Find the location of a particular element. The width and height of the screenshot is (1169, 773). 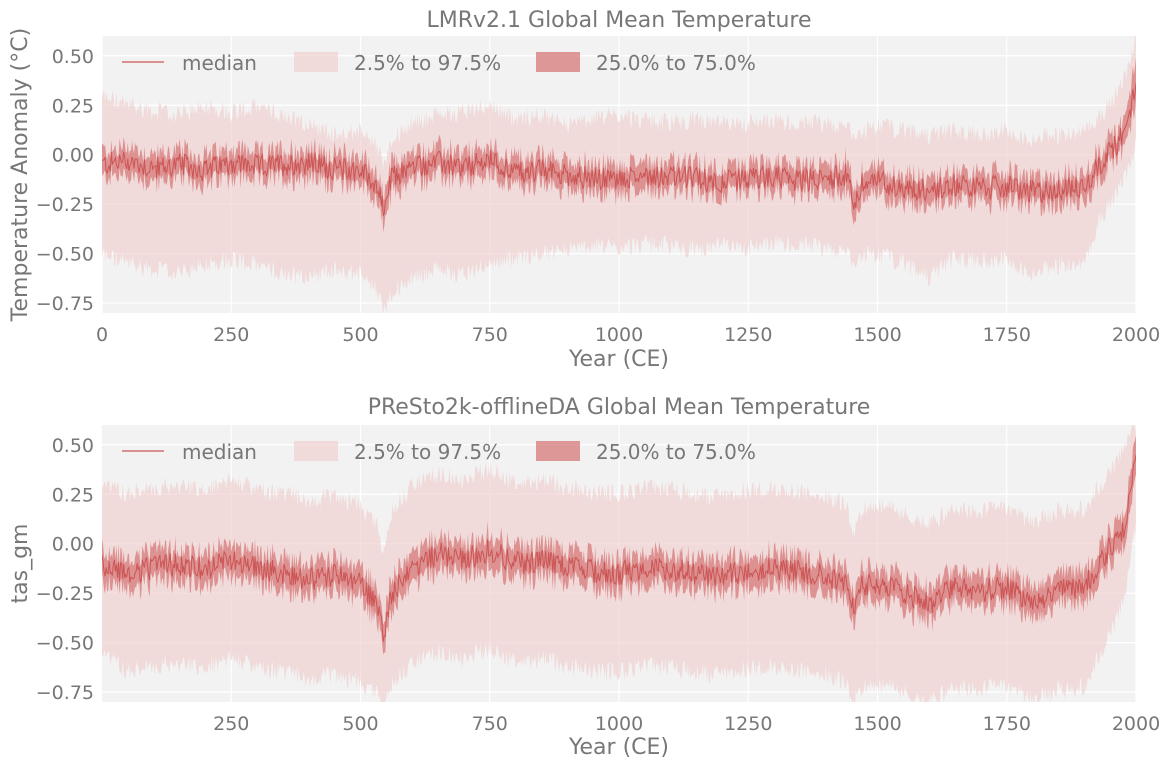

chart-title: LMRv2.1 Global Mean Temperature is located at coordinates (619, 20).